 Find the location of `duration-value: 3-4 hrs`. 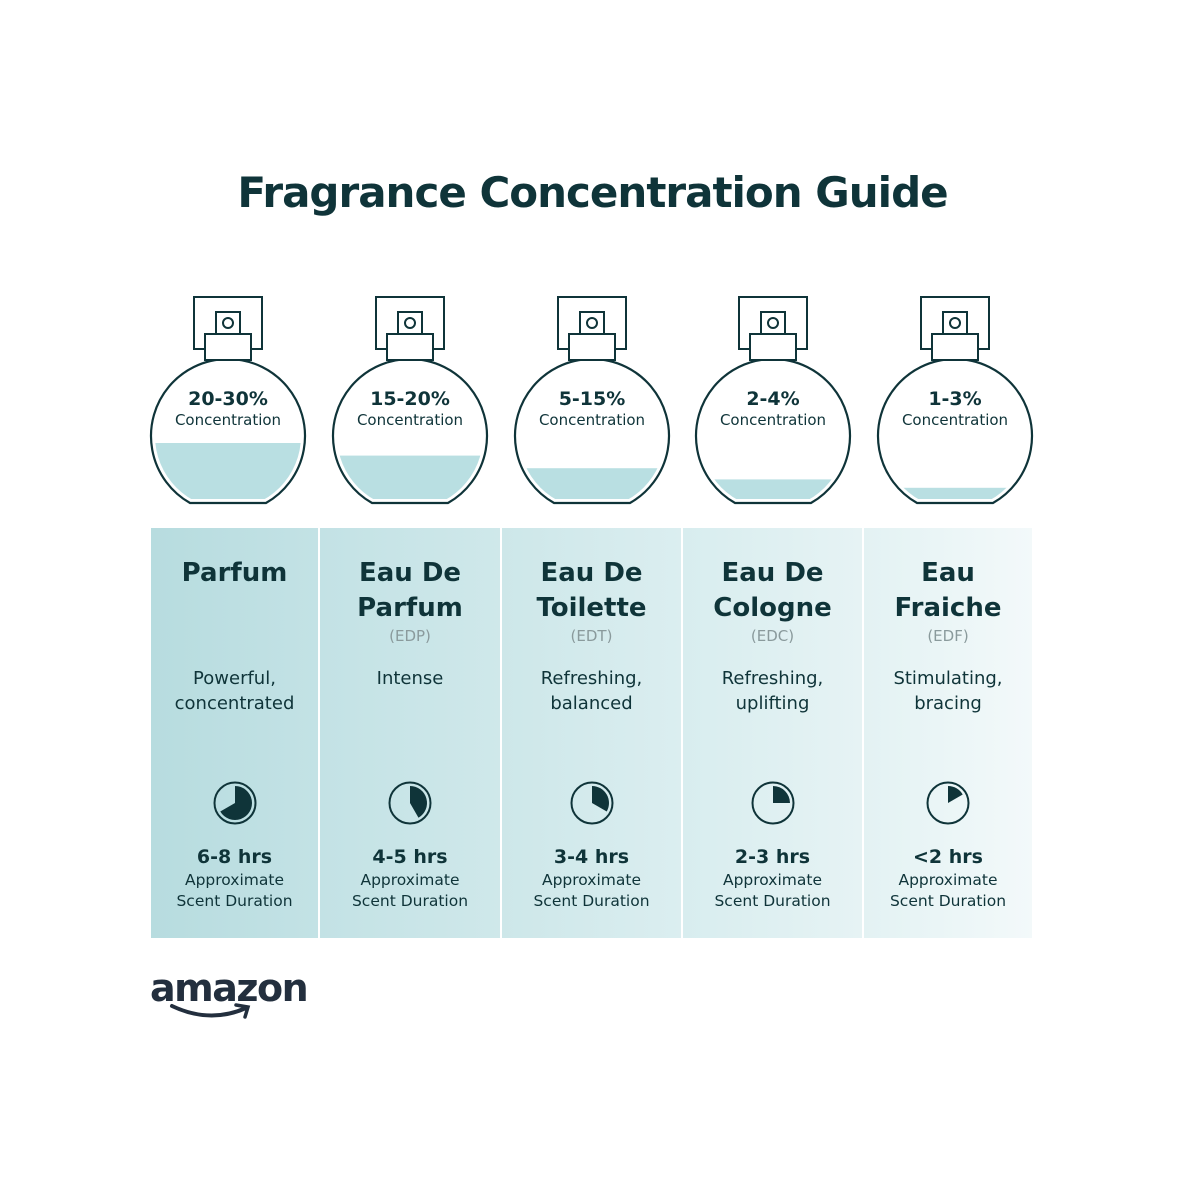

duration-value: 3-4 hrs is located at coordinates (591, 857).